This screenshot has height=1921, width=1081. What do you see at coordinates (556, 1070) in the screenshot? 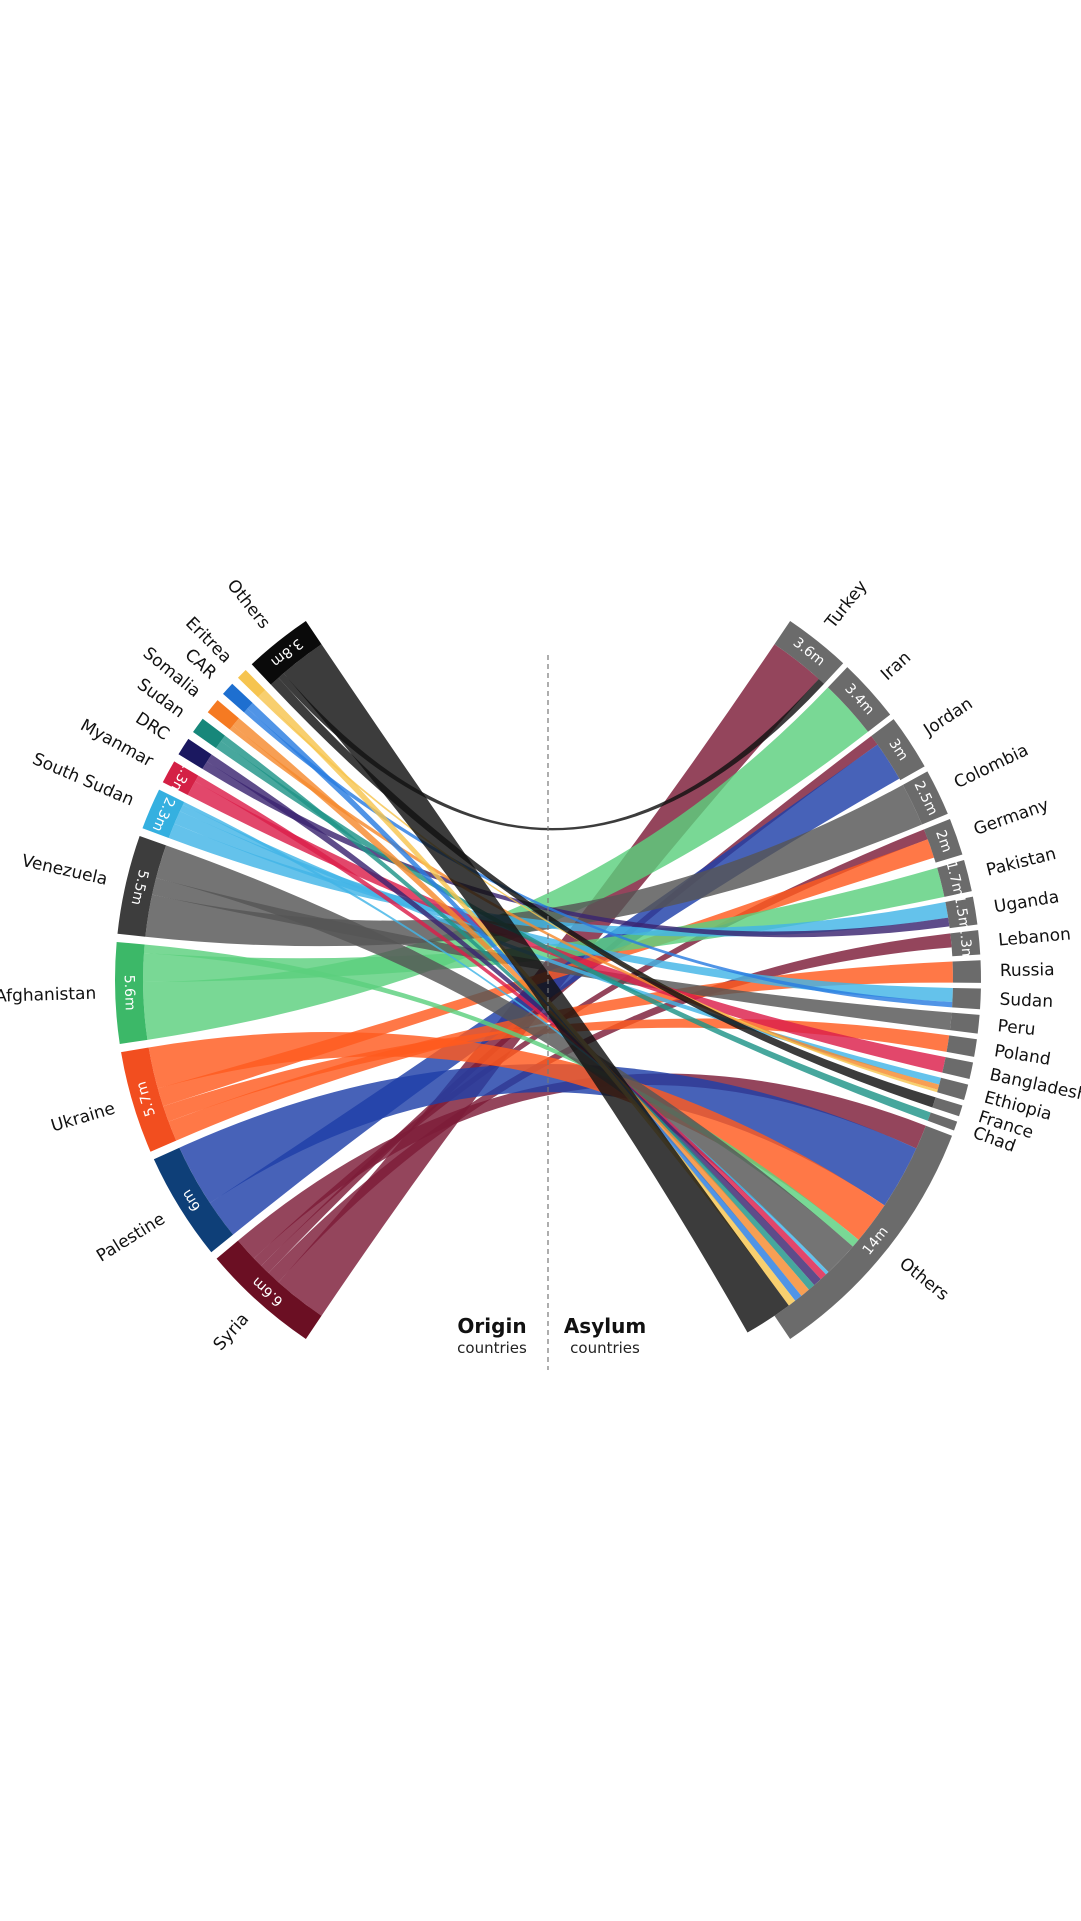
I see `ribbon-ukraine-to-poland` at bounding box center [556, 1070].